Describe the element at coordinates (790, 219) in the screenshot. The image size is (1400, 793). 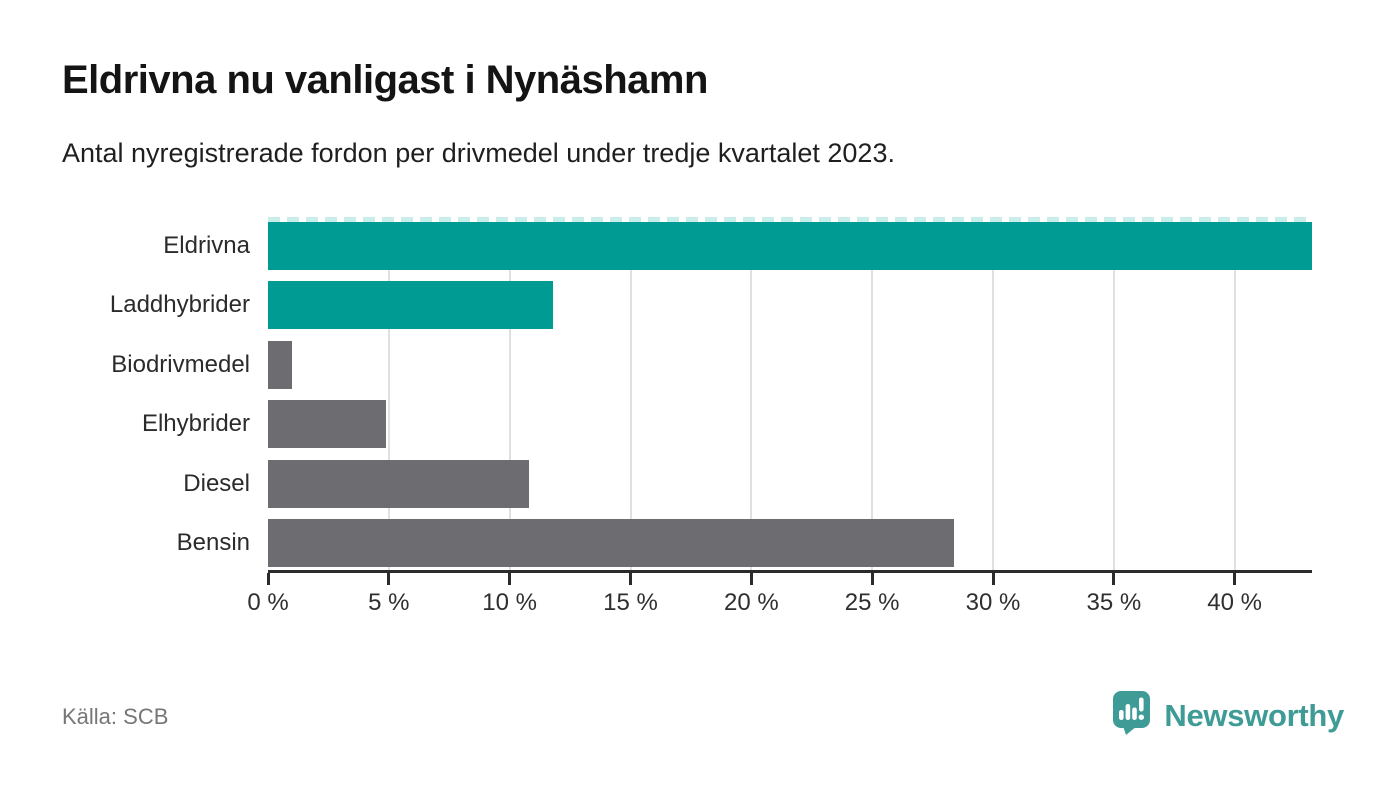
I see `clipped-bar-dash-line` at that location.